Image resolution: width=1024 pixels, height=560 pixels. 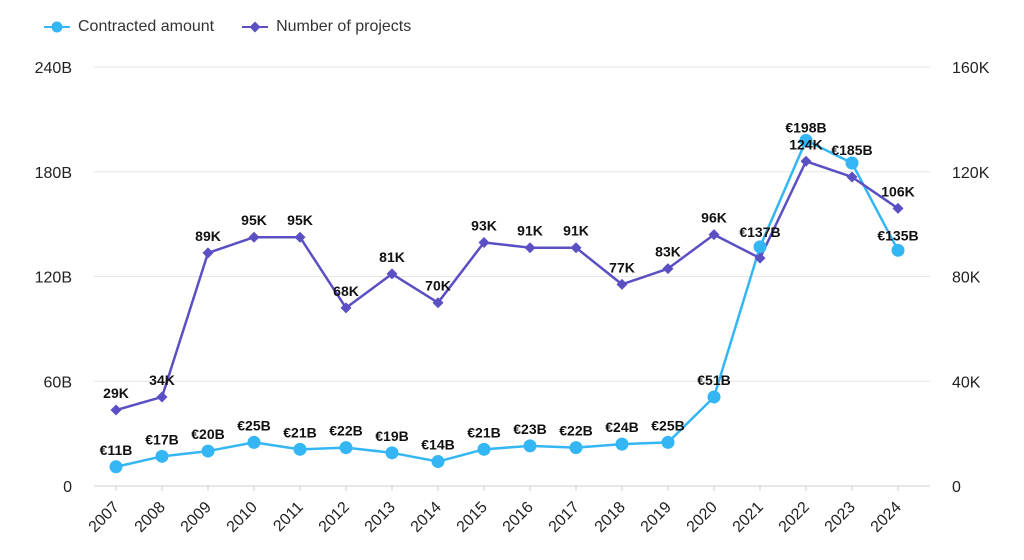 I want to click on data-label-contracted-amount: €19B, so click(x=391, y=436).